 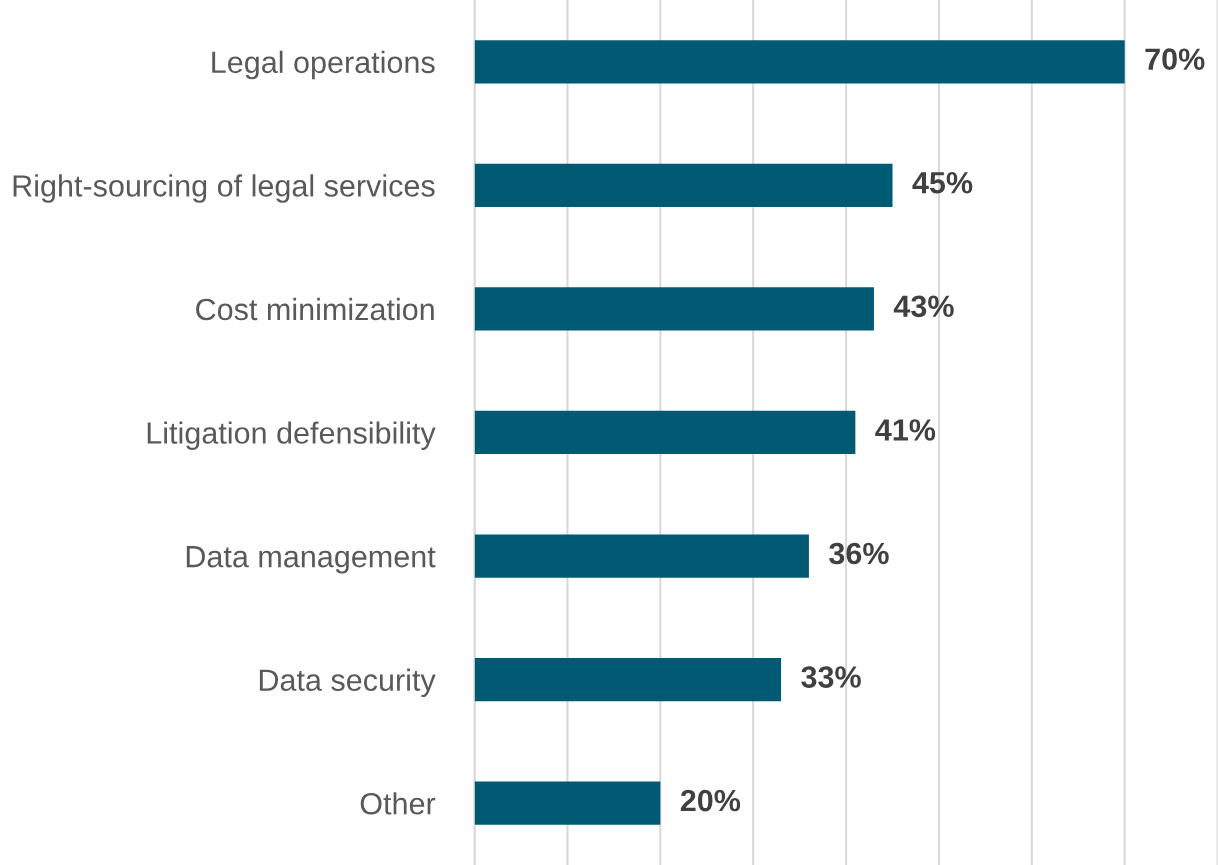 What do you see at coordinates (859, 553) in the screenshot?
I see `data-label: 36%` at bounding box center [859, 553].